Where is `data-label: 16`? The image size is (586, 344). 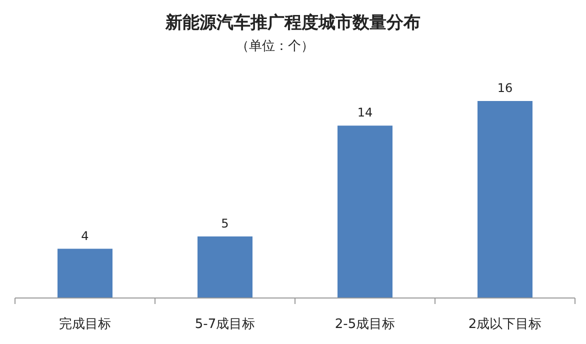 data-label: 16 is located at coordinates (505, 88).